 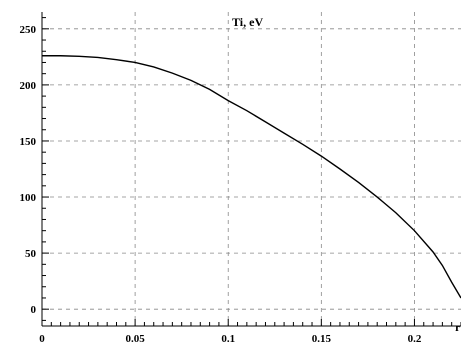 What do you see at coordinates (247, 22) in the screenshot?
I see `chart-title: Ti, eV` at bounding box center [247, 22].